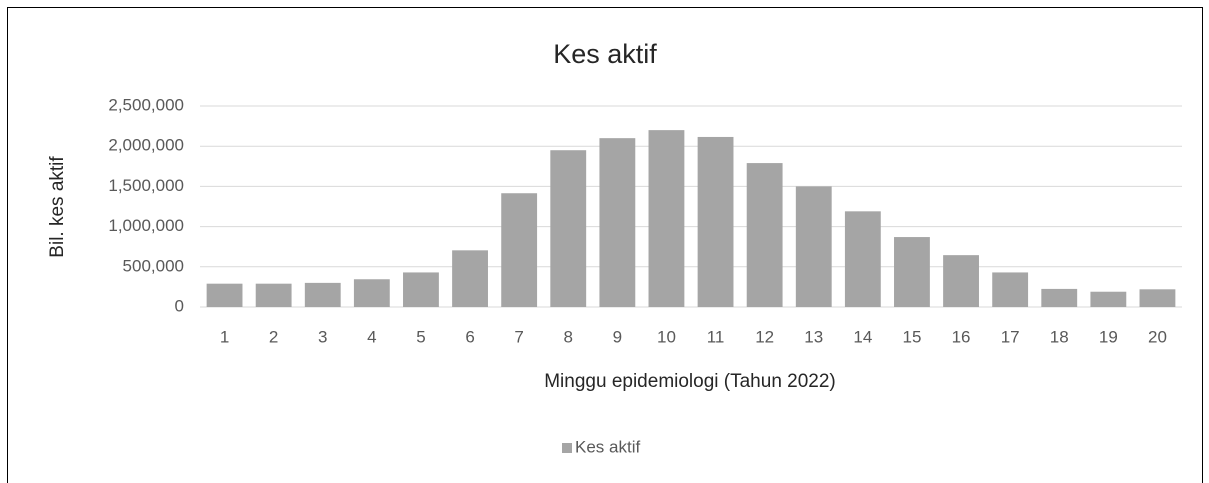 The image size is (1209, 483). I want to click on y-axis-title: Bil. kes aktif, so click(57, 207).